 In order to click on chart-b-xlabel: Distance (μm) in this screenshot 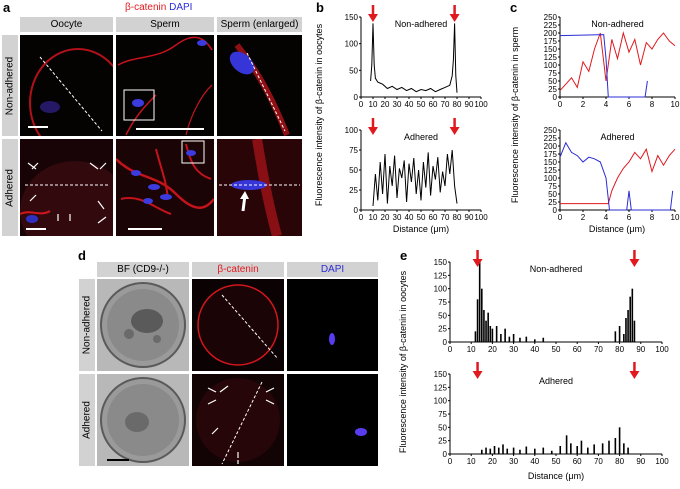, I will do `click(421, 229)`.